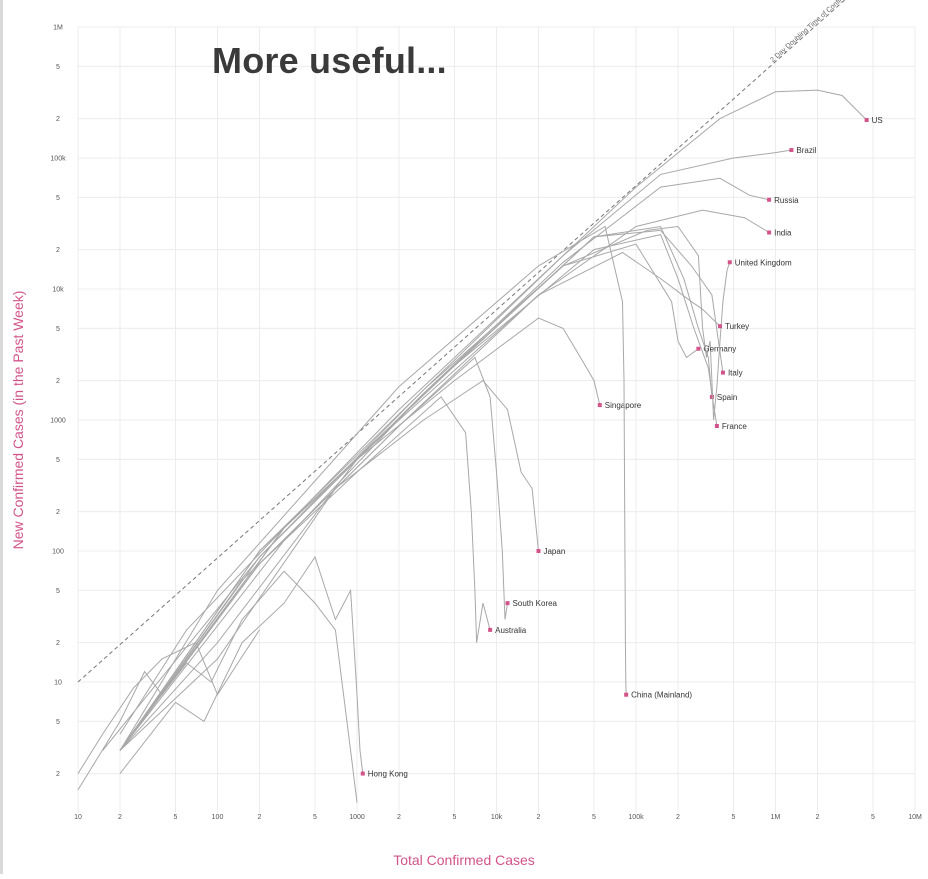 This screenshot has height=879, width=928. What do you see at coordinates (1, 437) in the screenshot?
I see `left-border` at bounding box center [1, 437].